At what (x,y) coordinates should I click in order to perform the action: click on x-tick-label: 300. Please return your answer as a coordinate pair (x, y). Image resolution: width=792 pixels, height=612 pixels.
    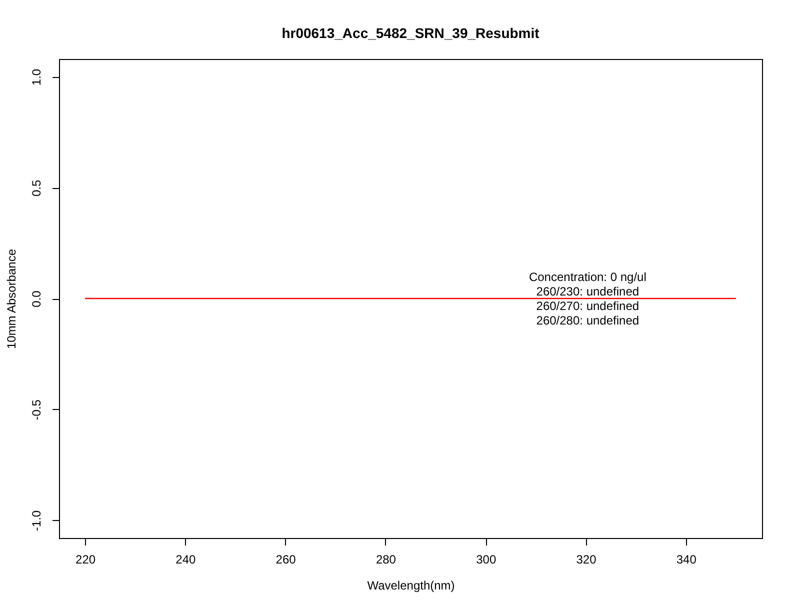
    Looking at the image, I should click on (486, 559).